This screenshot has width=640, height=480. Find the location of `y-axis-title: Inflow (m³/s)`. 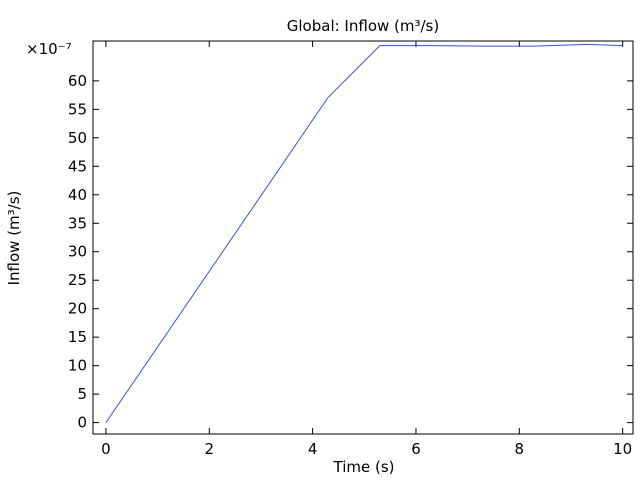

y-axis-title: Inflow (m³/s) is located at coordinates (14, 238).